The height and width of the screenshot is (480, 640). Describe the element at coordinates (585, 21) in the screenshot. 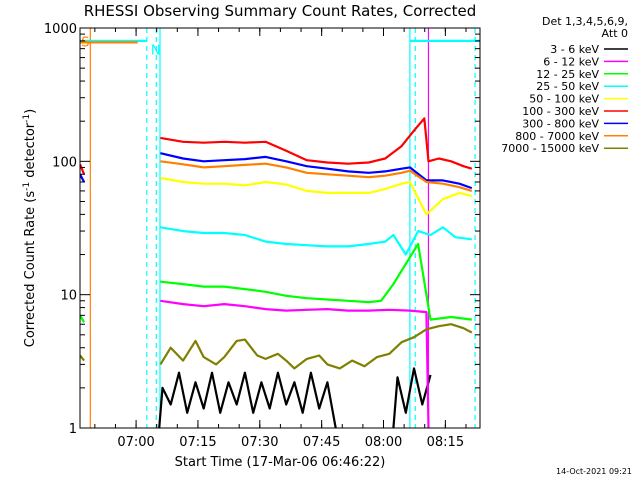

I see `legend-header-1: Det 1,3,4,5,6,9,` at that location.